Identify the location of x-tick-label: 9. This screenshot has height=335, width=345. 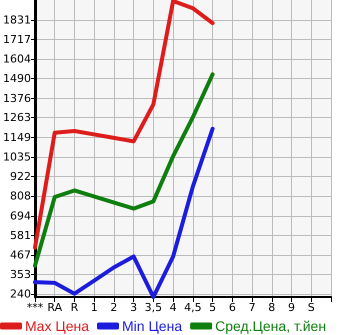
(292, 307).